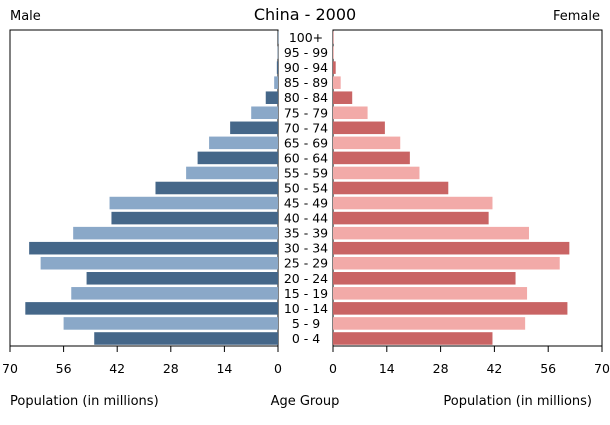 This screenshot has width=610, height=425. Describe the element at coordinates (306, 278) in the screenshot. I see `age-group-label: 20 - 24` at that location.